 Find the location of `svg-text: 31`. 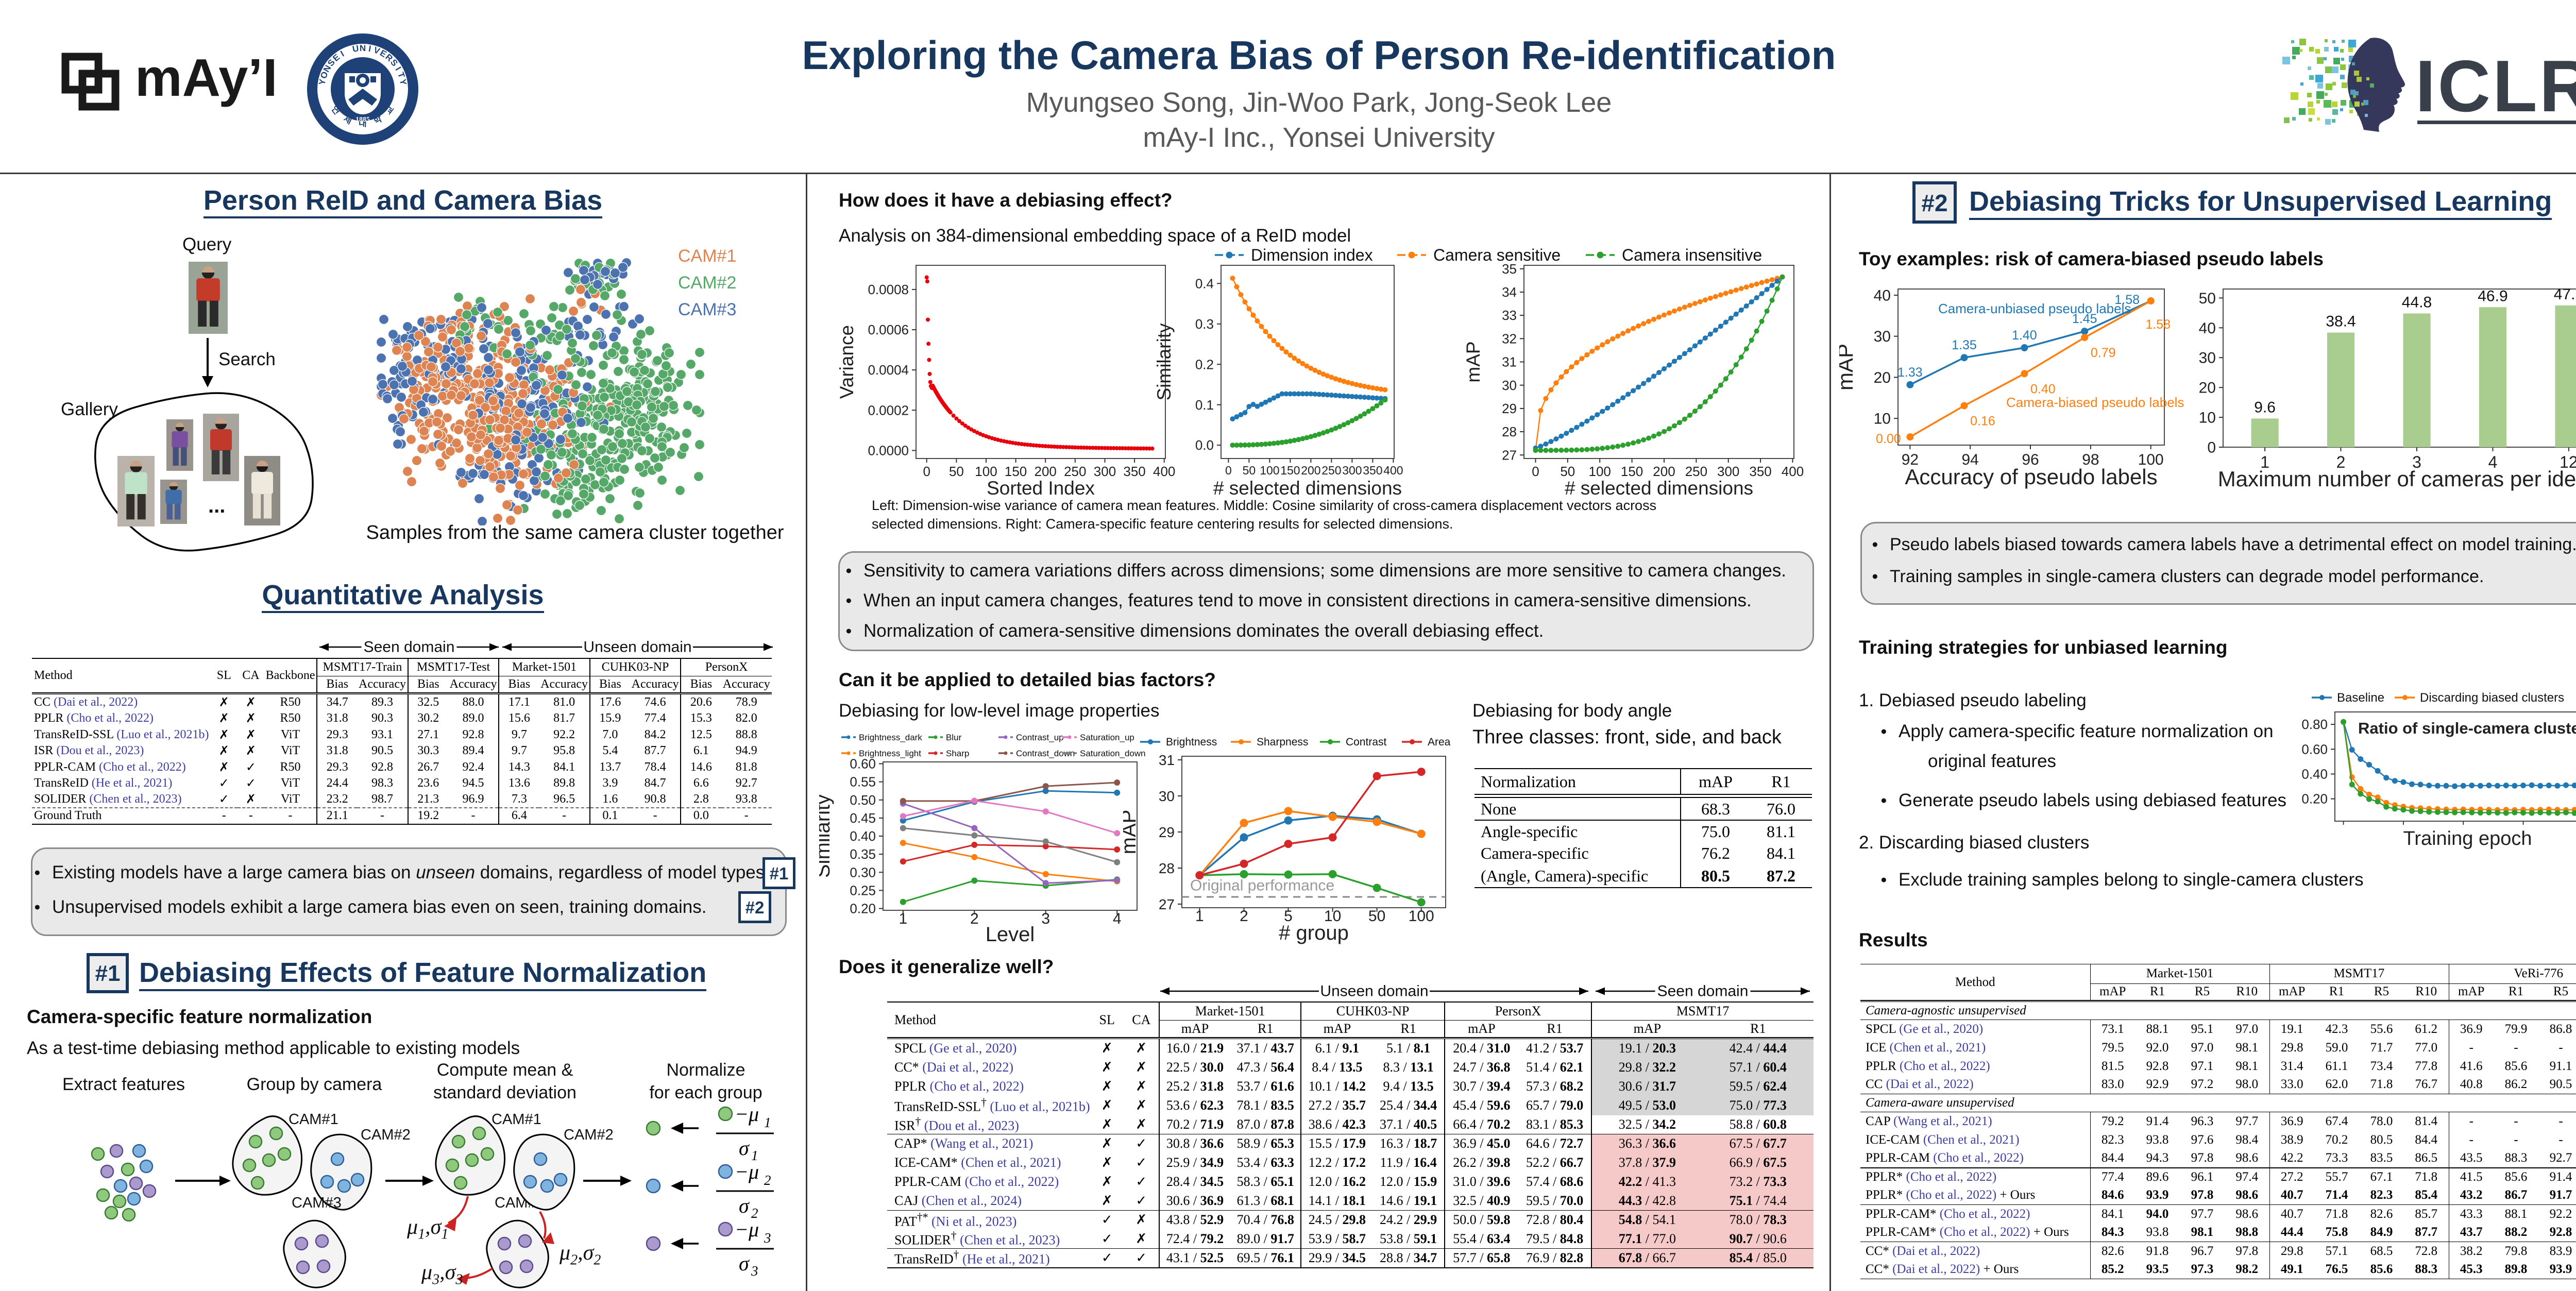

svg-text: 31 is located at coordinates (1509, 362).